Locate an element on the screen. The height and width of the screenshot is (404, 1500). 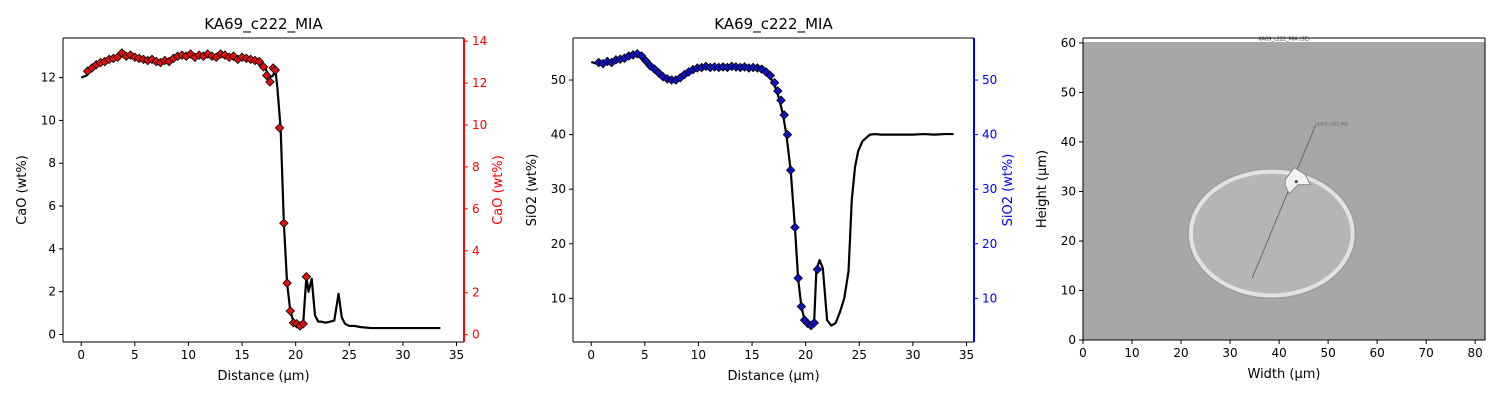
y-tick-label: 2 is located at coordinates (52, 292).